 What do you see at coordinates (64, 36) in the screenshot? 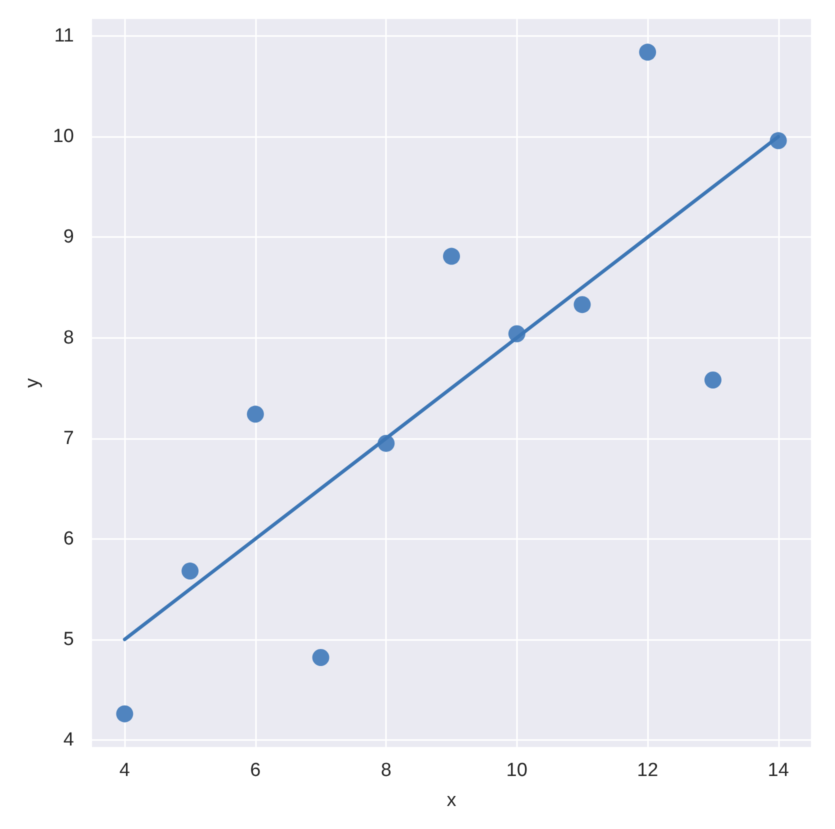
I see `y-tick-label: 11` at bounding box center [64, 36].